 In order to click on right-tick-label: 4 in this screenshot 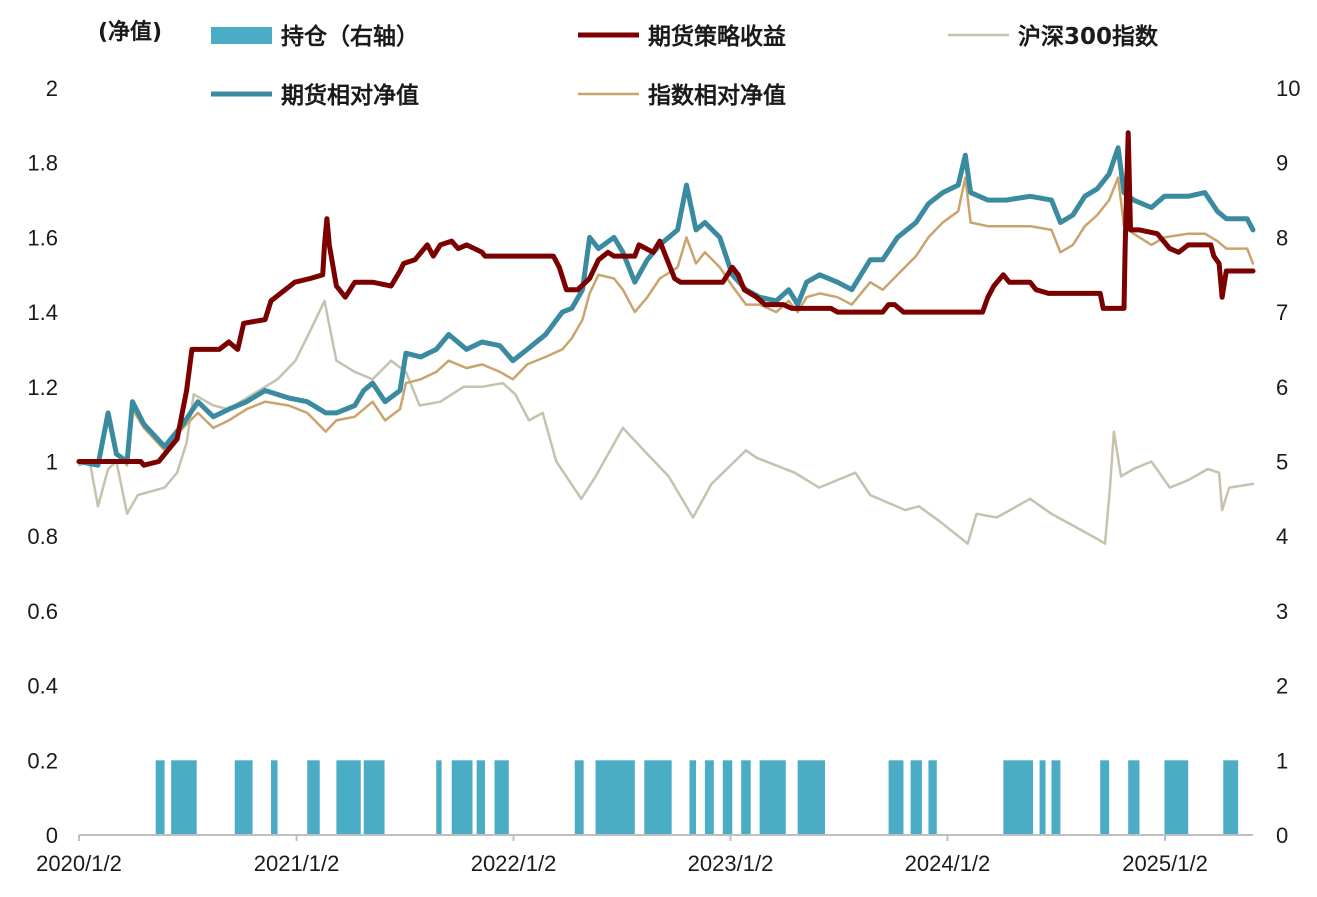, I will do `click(1282, 536)`.